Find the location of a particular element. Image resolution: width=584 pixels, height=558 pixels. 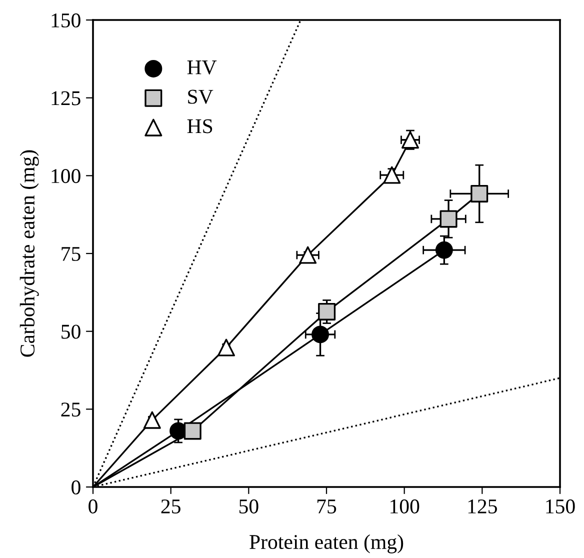

legend-label: HS is located at coordinates (199, 126).